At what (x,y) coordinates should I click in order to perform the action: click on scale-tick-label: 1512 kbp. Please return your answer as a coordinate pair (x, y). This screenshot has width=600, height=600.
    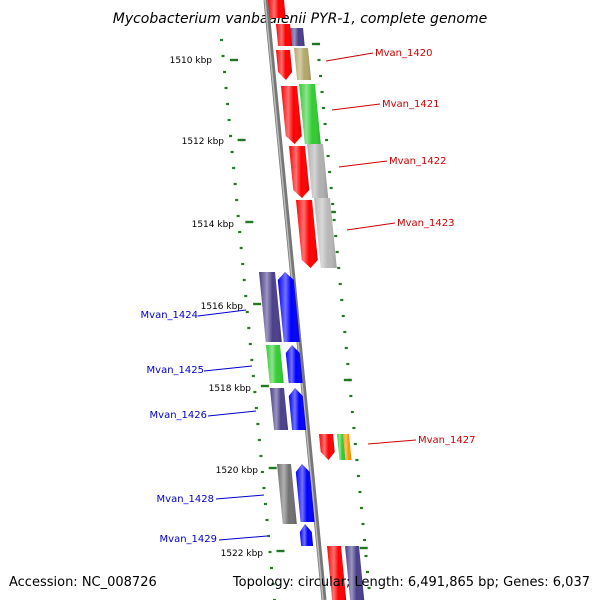
    Looking at the image, I should click on (203, 142).